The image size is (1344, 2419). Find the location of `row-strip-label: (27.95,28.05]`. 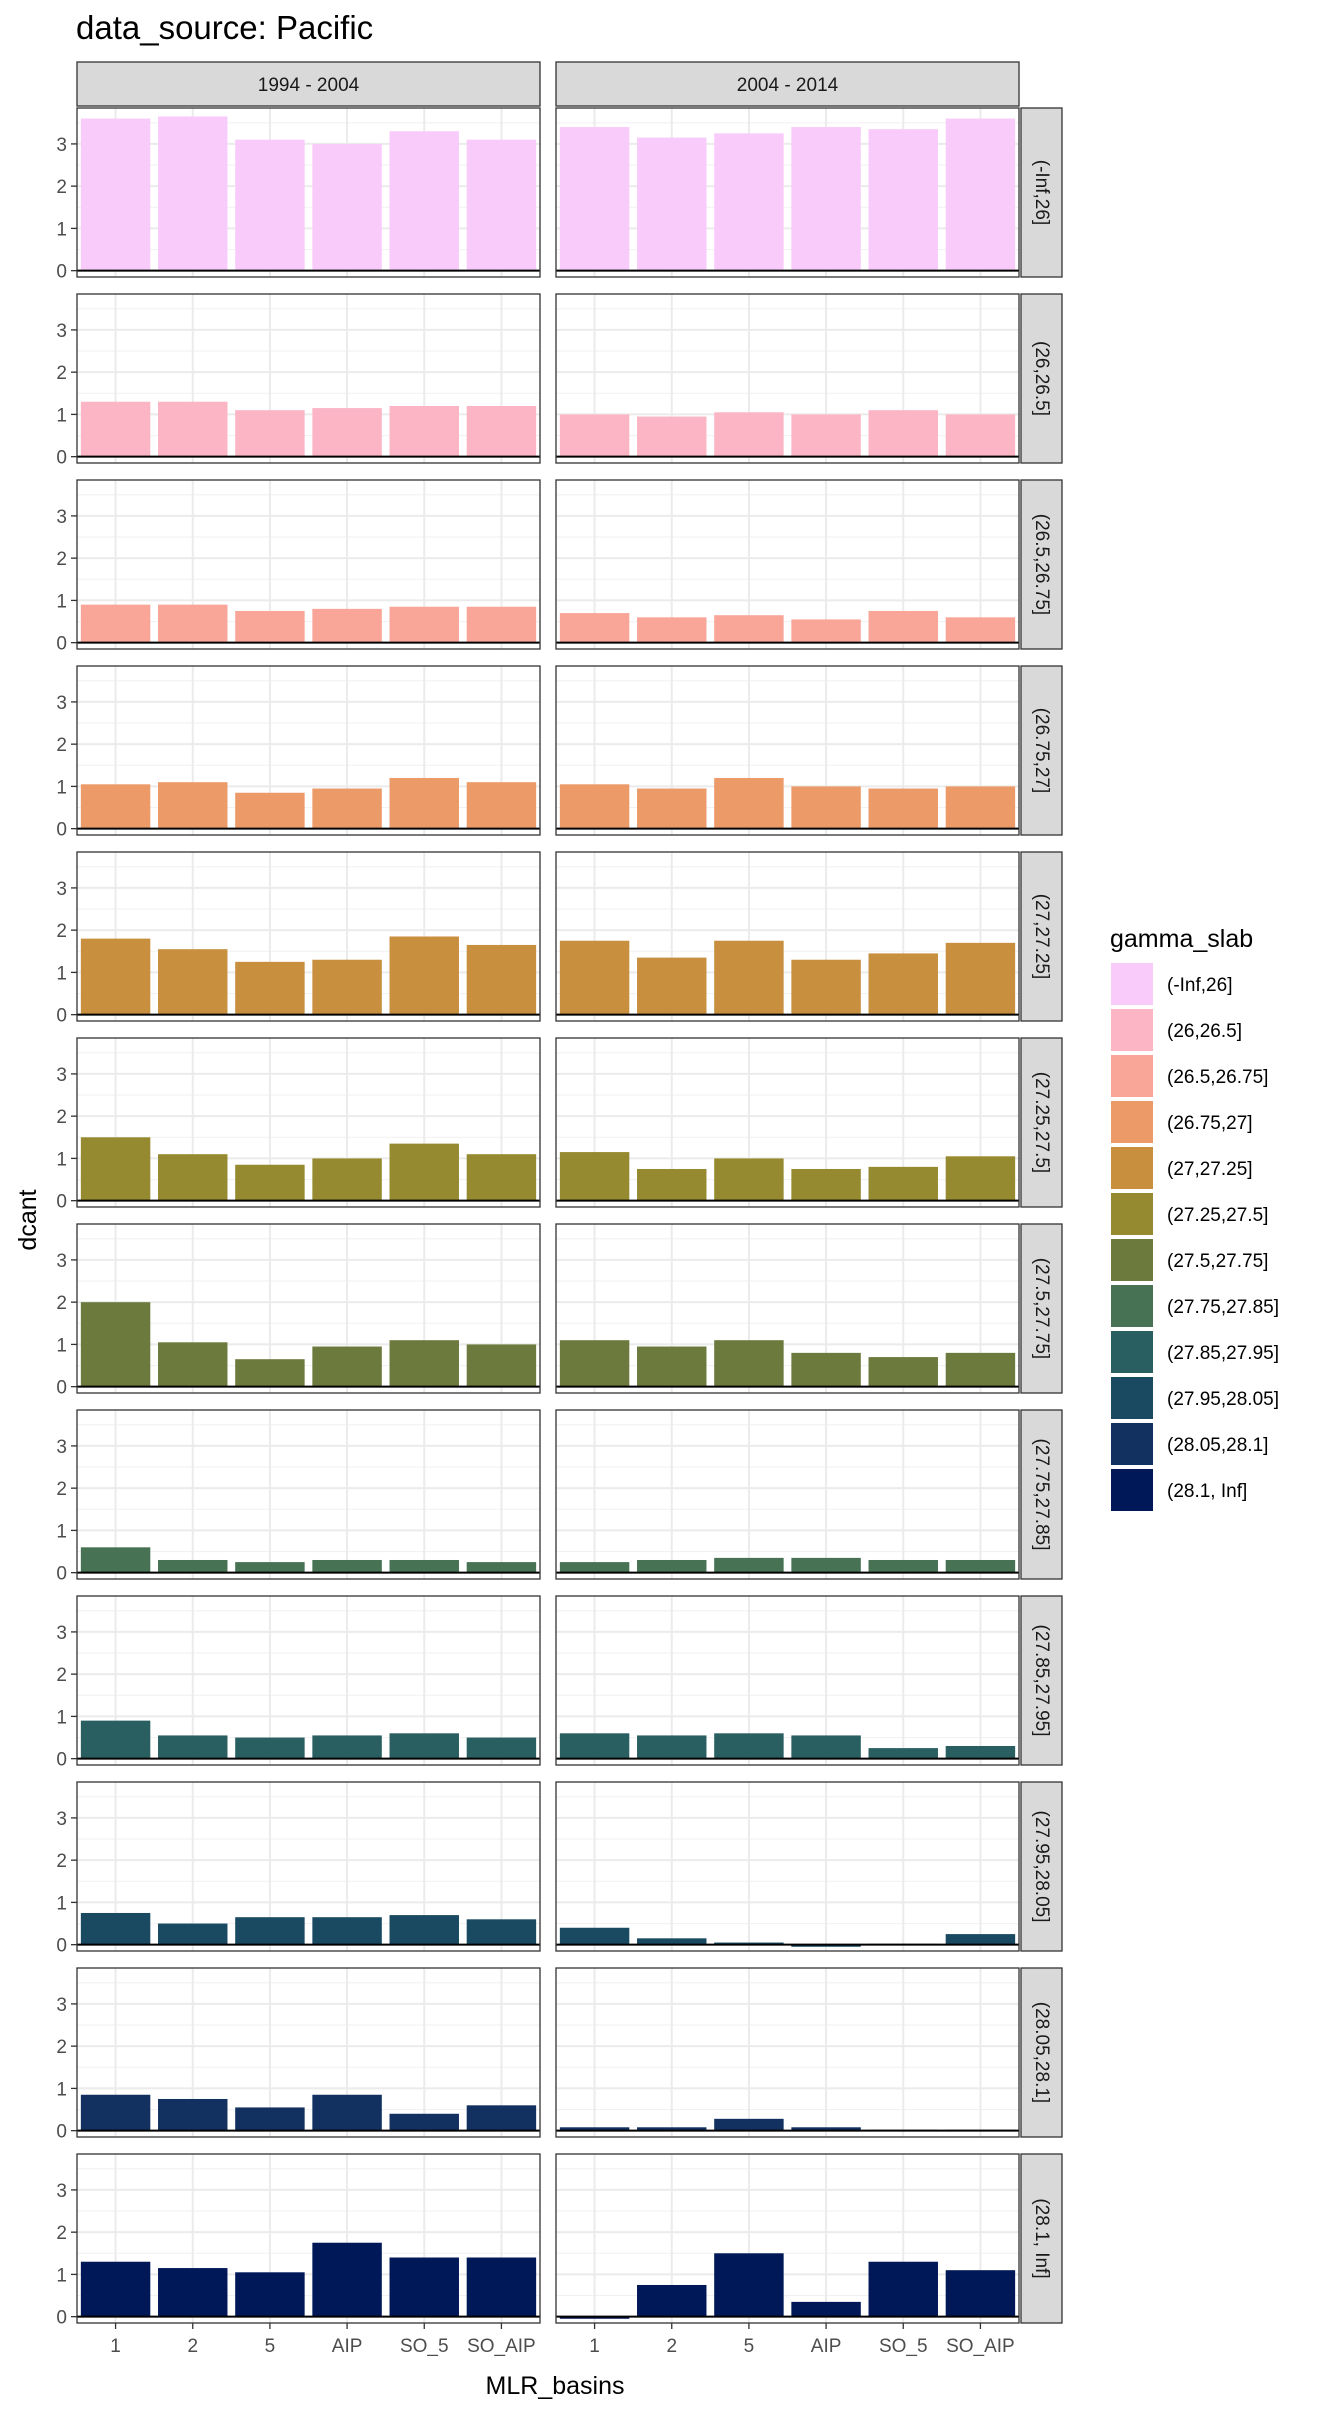

row-strip-label: (27.95,28.05] is located at coordinates (1041, 1867).